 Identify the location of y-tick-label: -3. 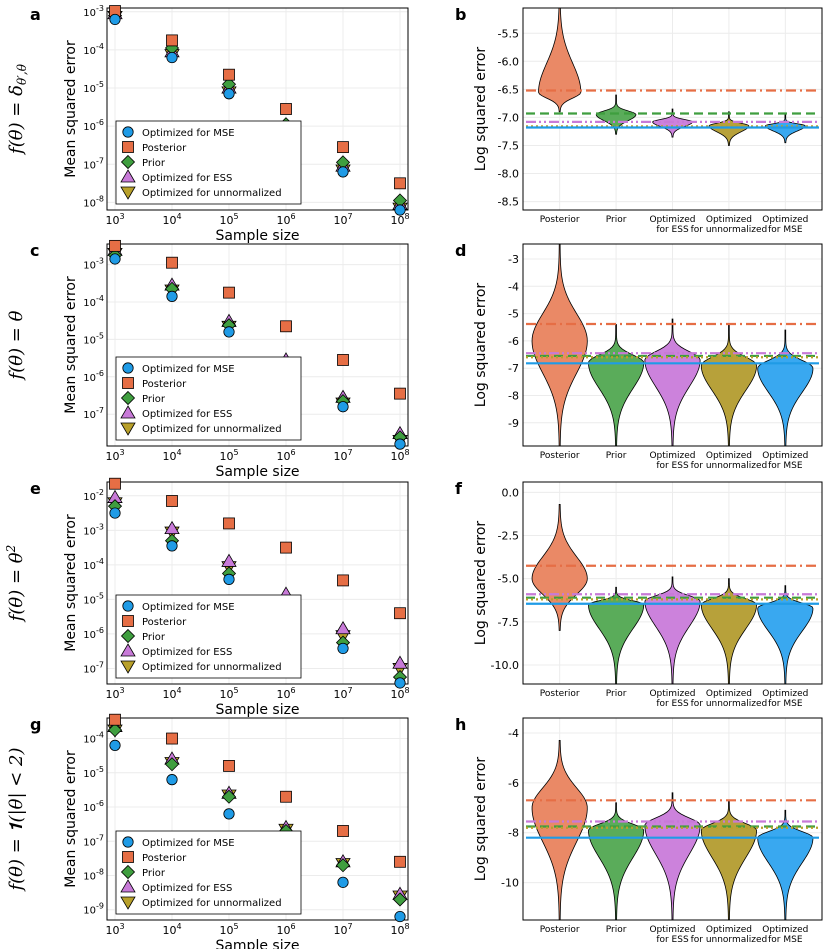
(513, 259).